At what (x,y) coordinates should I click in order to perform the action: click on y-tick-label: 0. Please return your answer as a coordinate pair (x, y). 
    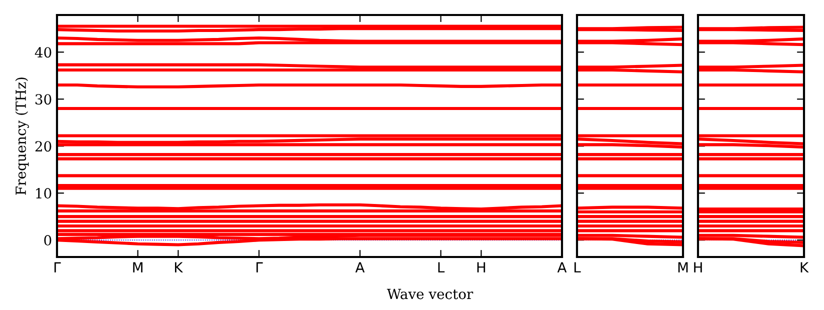
    Looking at the image, I should click on (48, 240).